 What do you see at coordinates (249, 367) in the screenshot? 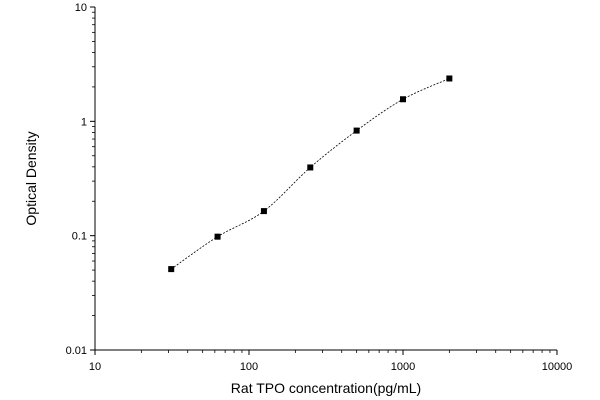
I see `x-tick-label: 100` at bounding box center [249, 367].